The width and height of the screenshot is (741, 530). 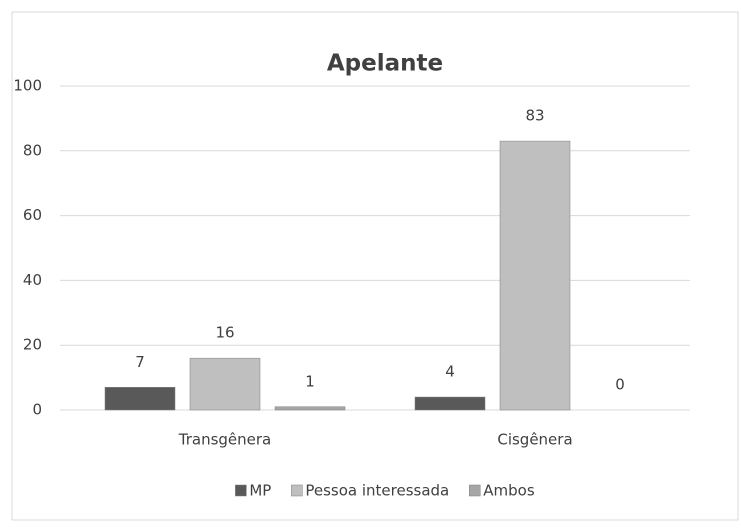 What do you see at coordinates (32, 345) in the screenshot?
I see `y-tick-label: 20` at bounding box center [32, 345].